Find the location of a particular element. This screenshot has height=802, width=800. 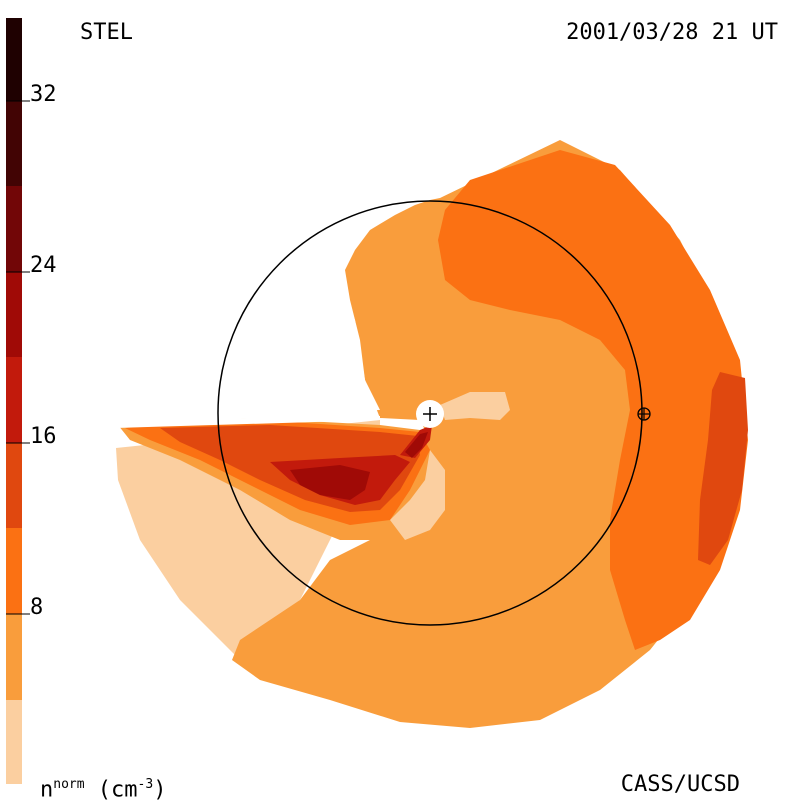

timestamp: 2001/03/28 21 UT is located at coordinates (672, 32).